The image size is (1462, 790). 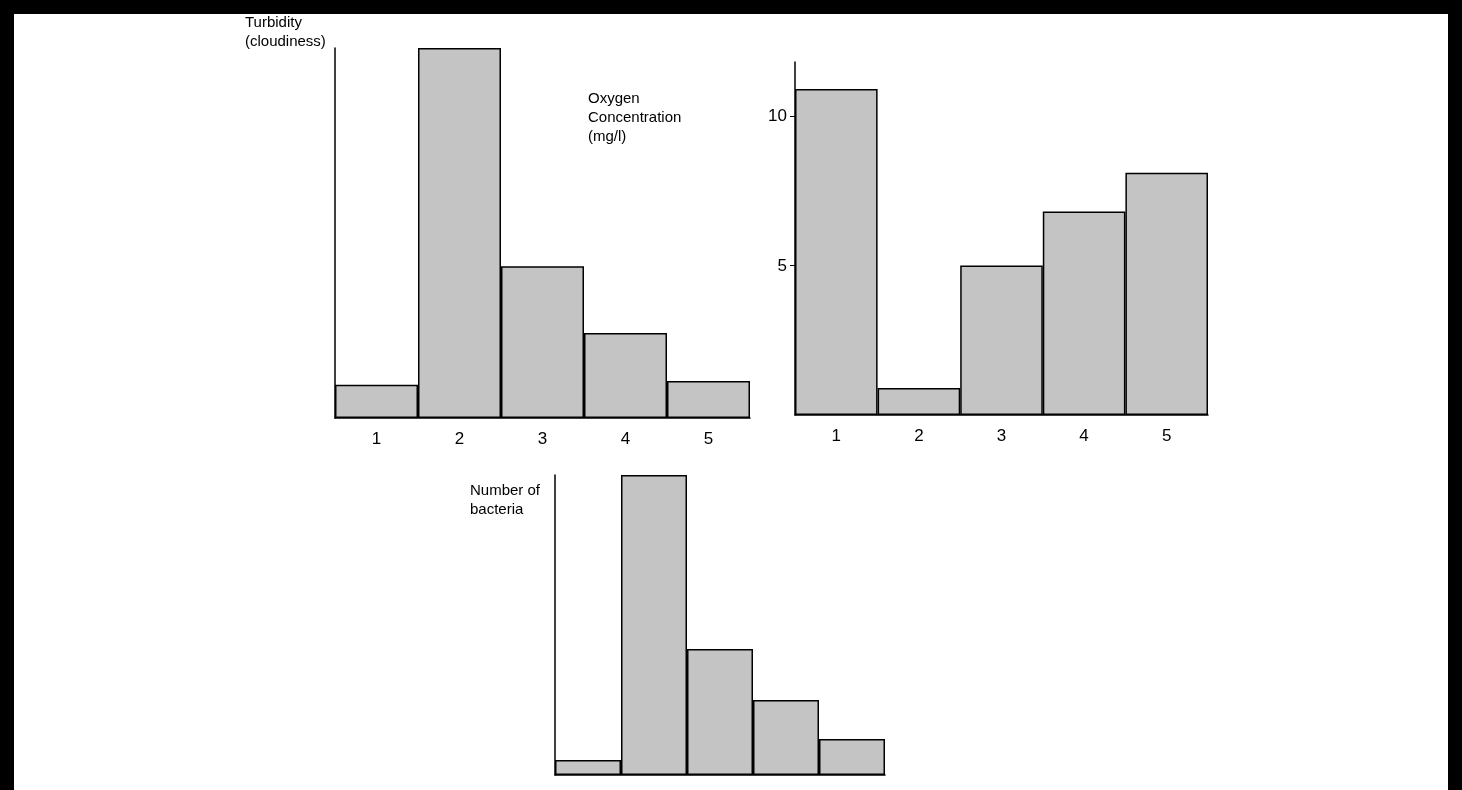 What do you see at coordinates (505, 499) in the screenshot?
I see `y-axis-title: Number of bacteria` at bounding box center [505, 499].